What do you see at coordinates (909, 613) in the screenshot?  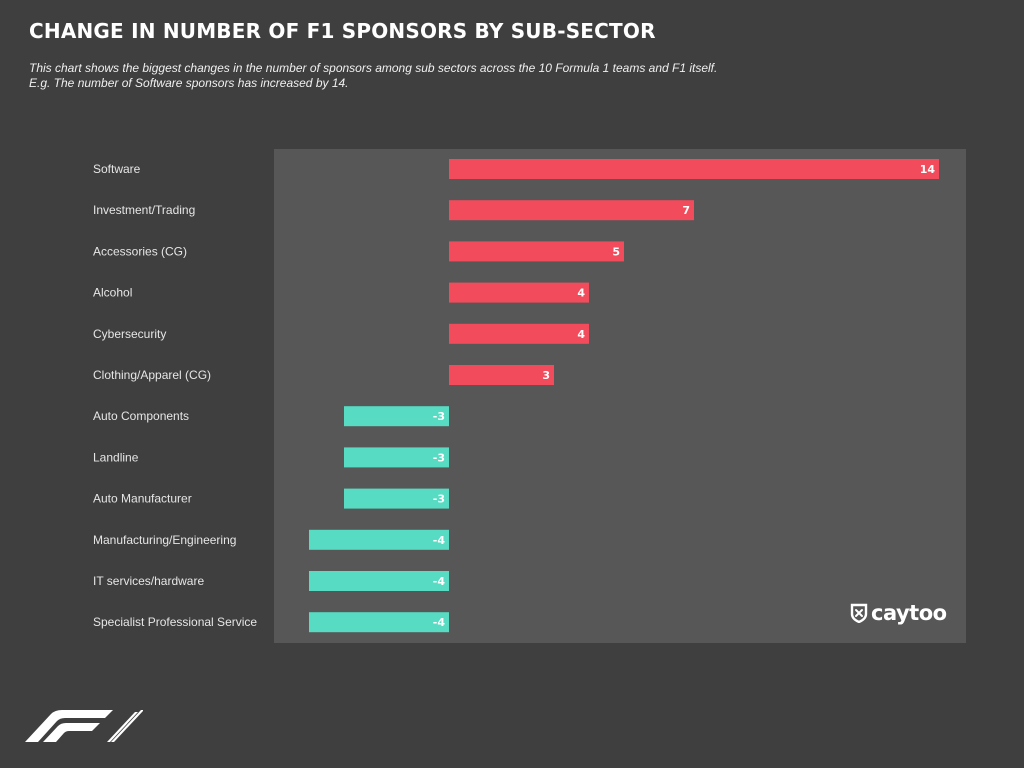 I see `caytoo-wordmark: caytoo` at bounding box center [909, 613].